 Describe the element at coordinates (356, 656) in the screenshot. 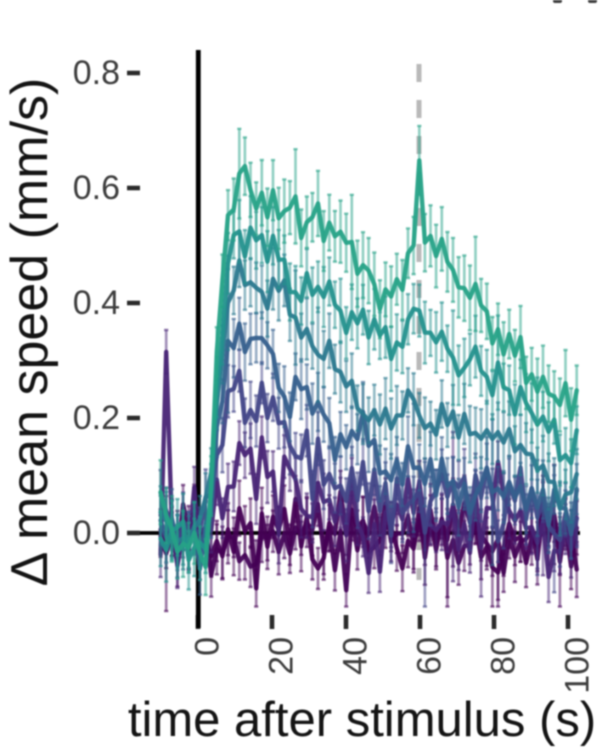

I see `svg-text: 40` at that location.